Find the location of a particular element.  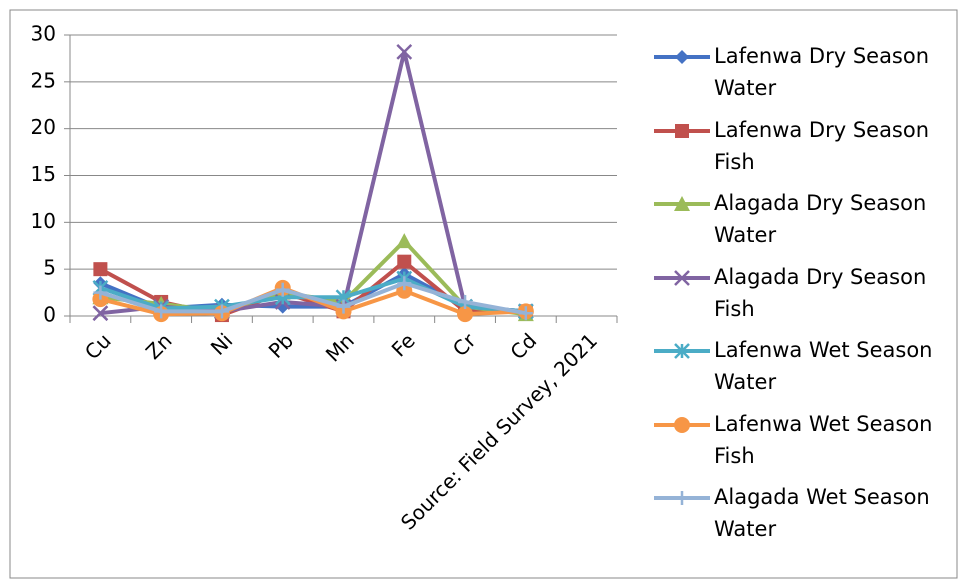

x-tick-label: Fe is located at coordinates (403, 344).